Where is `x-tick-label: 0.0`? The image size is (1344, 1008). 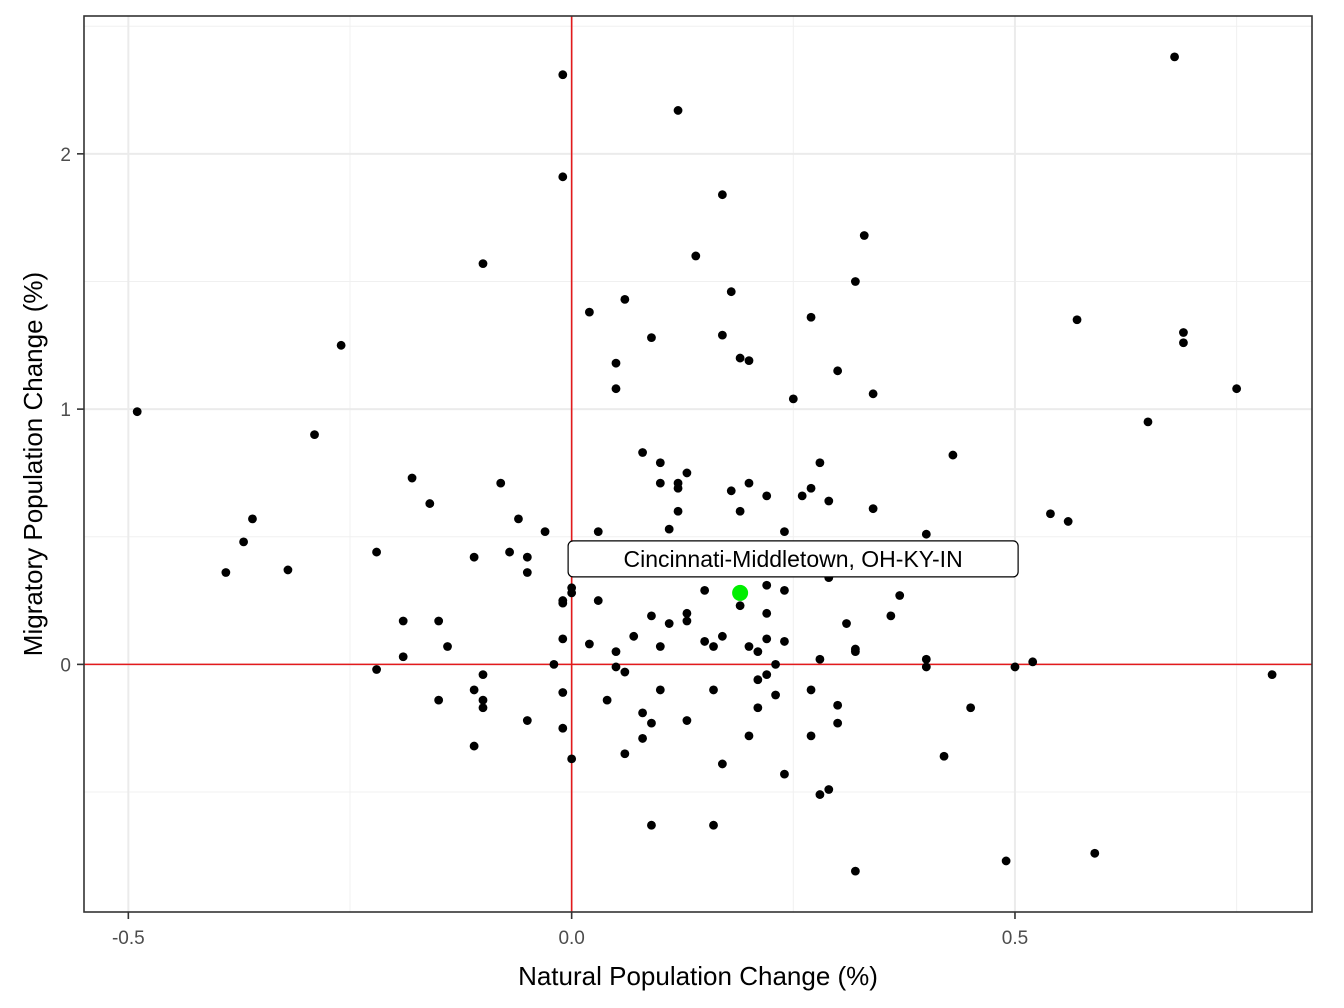 x-tick-label: 0.0 is located at coordinates (571, 938).